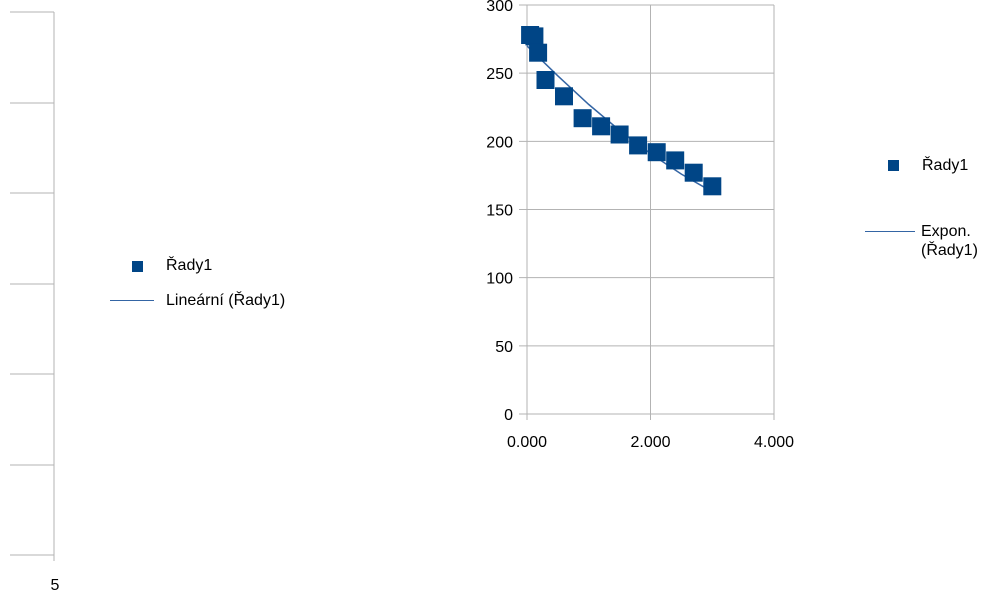 The height and width of the screenshot is (596, 995). Describe the element at coordinates (35, 302) in the screenshot. I see `left-partial-chart: 5` at that location.